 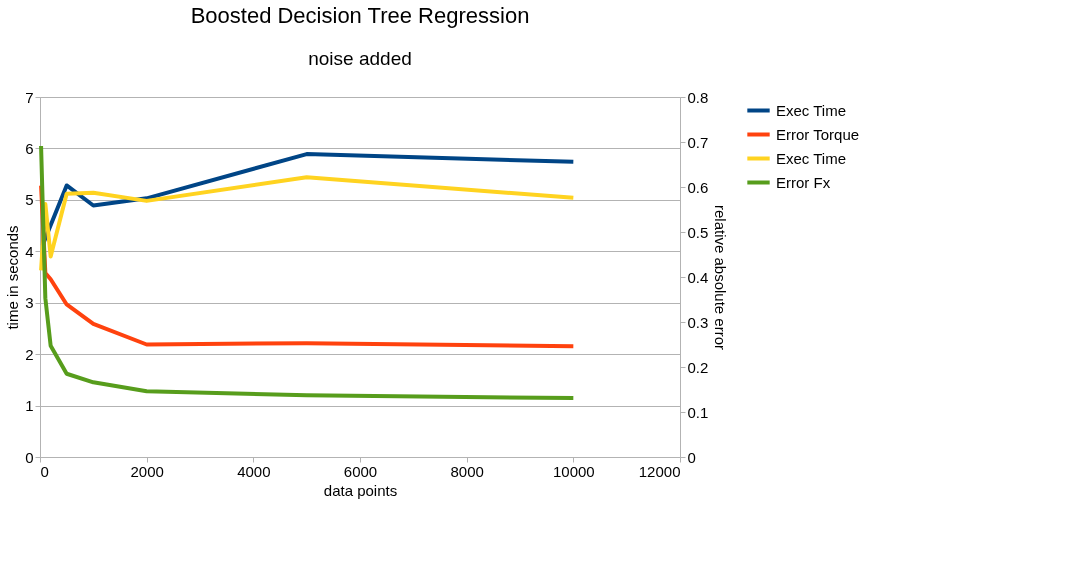 What do you see at coordinates (698, 142) in the screenshot?
I see `y2-tick-label: 0.7` at bounding box center [698, 142].